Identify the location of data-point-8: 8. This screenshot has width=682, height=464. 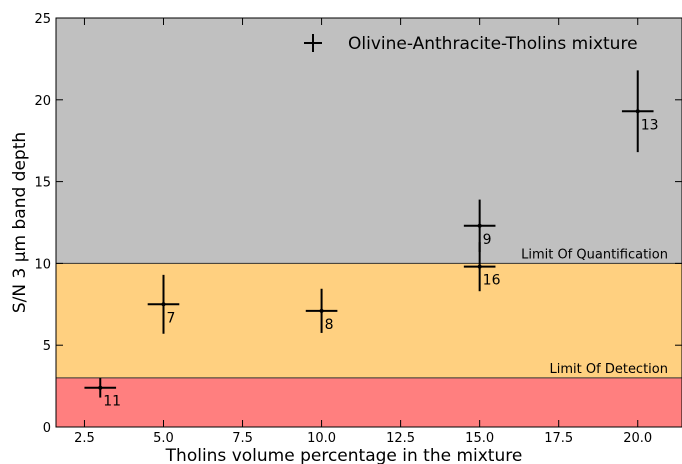
(321, 310).